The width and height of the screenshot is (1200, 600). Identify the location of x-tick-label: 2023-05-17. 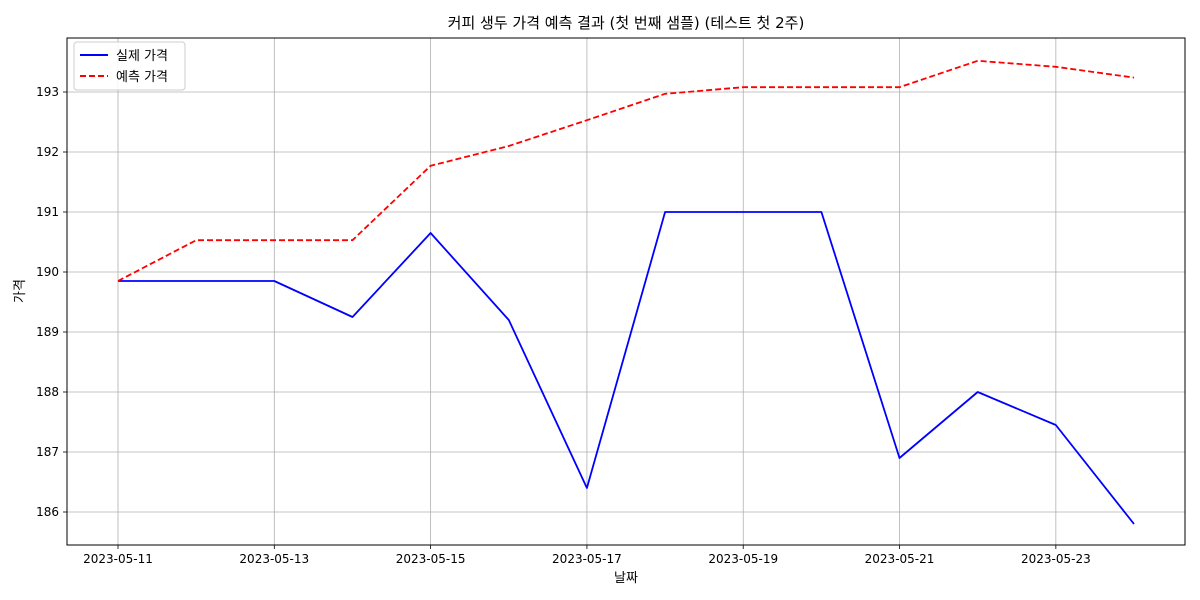
(587, 559).